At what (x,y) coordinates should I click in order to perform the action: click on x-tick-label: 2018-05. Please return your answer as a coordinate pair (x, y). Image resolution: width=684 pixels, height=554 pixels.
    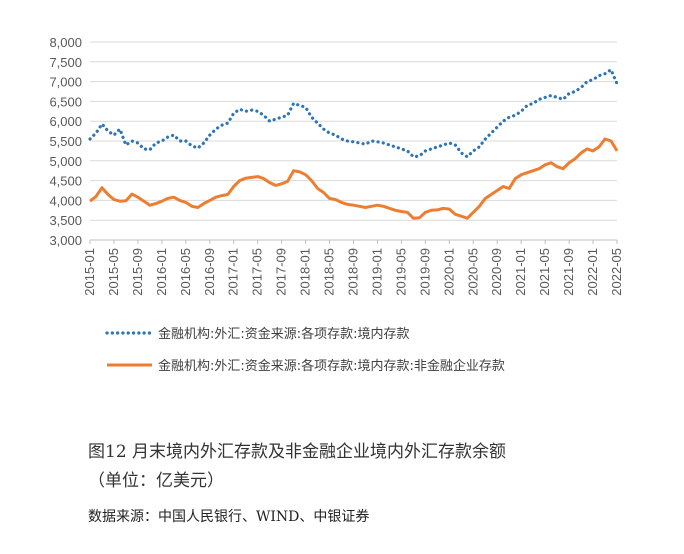
    Looking at the image, I should click on (329, 272).